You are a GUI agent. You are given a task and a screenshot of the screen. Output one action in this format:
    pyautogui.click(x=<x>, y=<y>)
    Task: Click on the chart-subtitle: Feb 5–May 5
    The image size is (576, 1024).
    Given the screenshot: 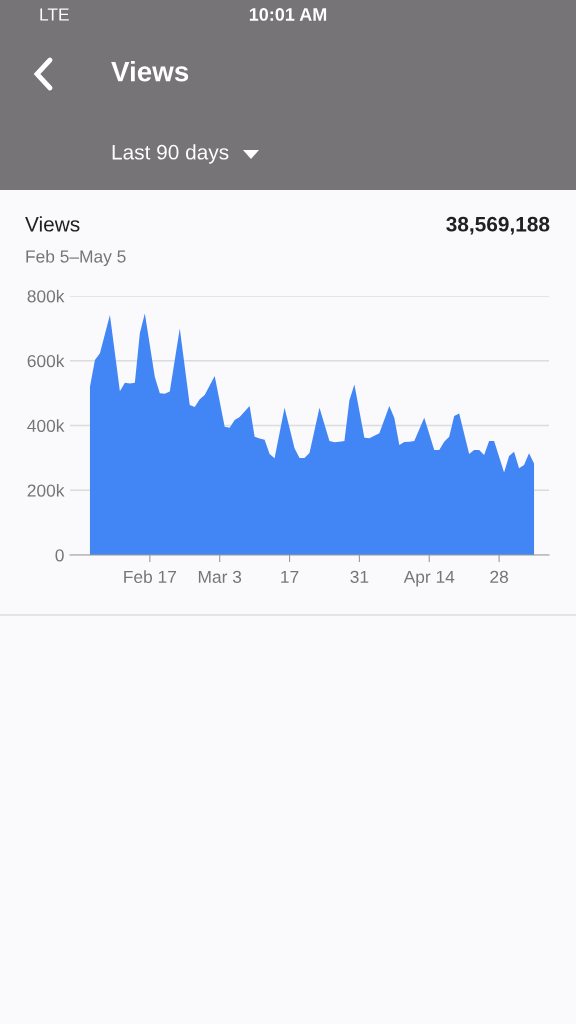 What is the action you would take?
    pyautogui.click(x=76, y=258)
    